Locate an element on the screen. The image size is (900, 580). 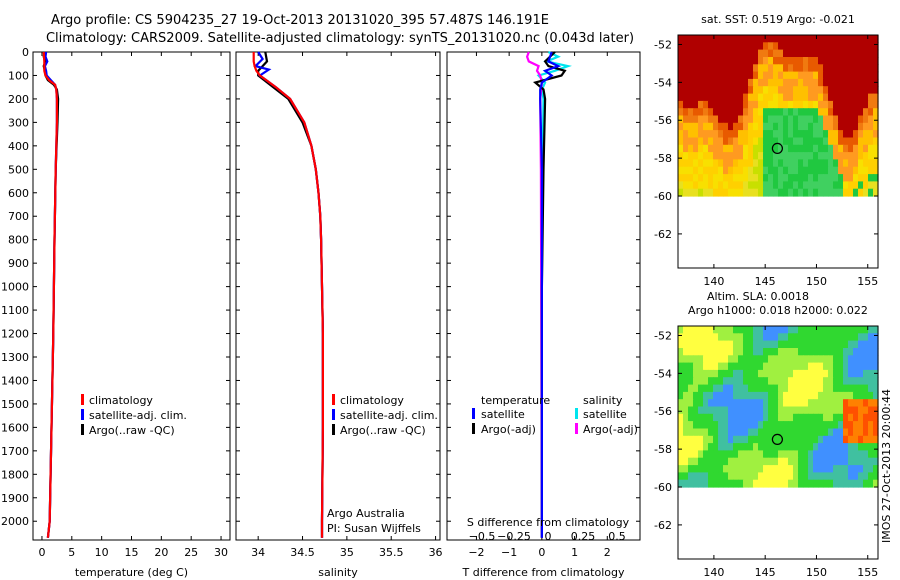
x-tick-label: 0 is located at coordinates (541, 552).